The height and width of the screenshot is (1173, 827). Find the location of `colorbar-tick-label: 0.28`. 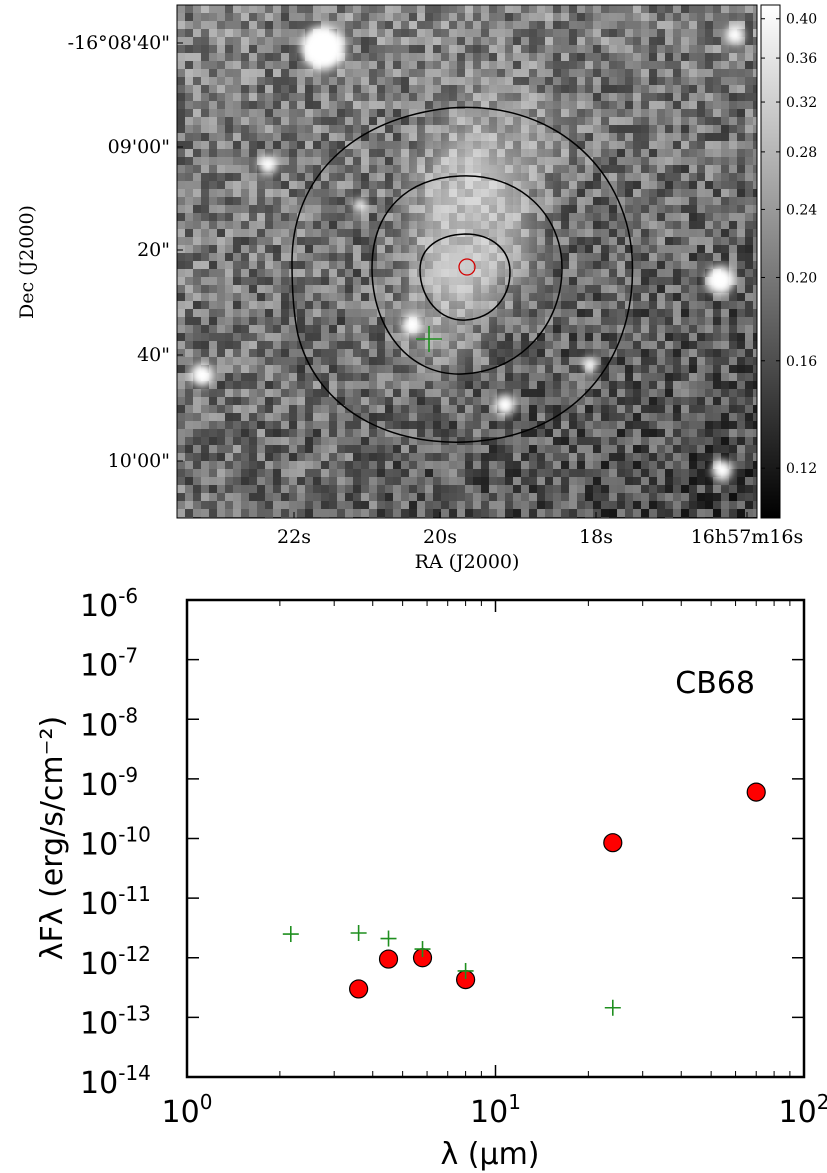

colorbar-tick-label: 0.28 is located at coordinates (801, 153).